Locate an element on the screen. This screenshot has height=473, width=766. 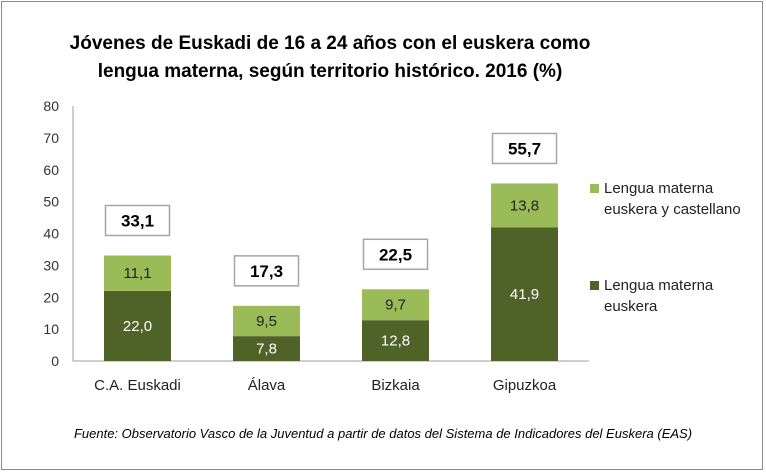
y-tick-label: 10 is located at coordinates (51, 329).